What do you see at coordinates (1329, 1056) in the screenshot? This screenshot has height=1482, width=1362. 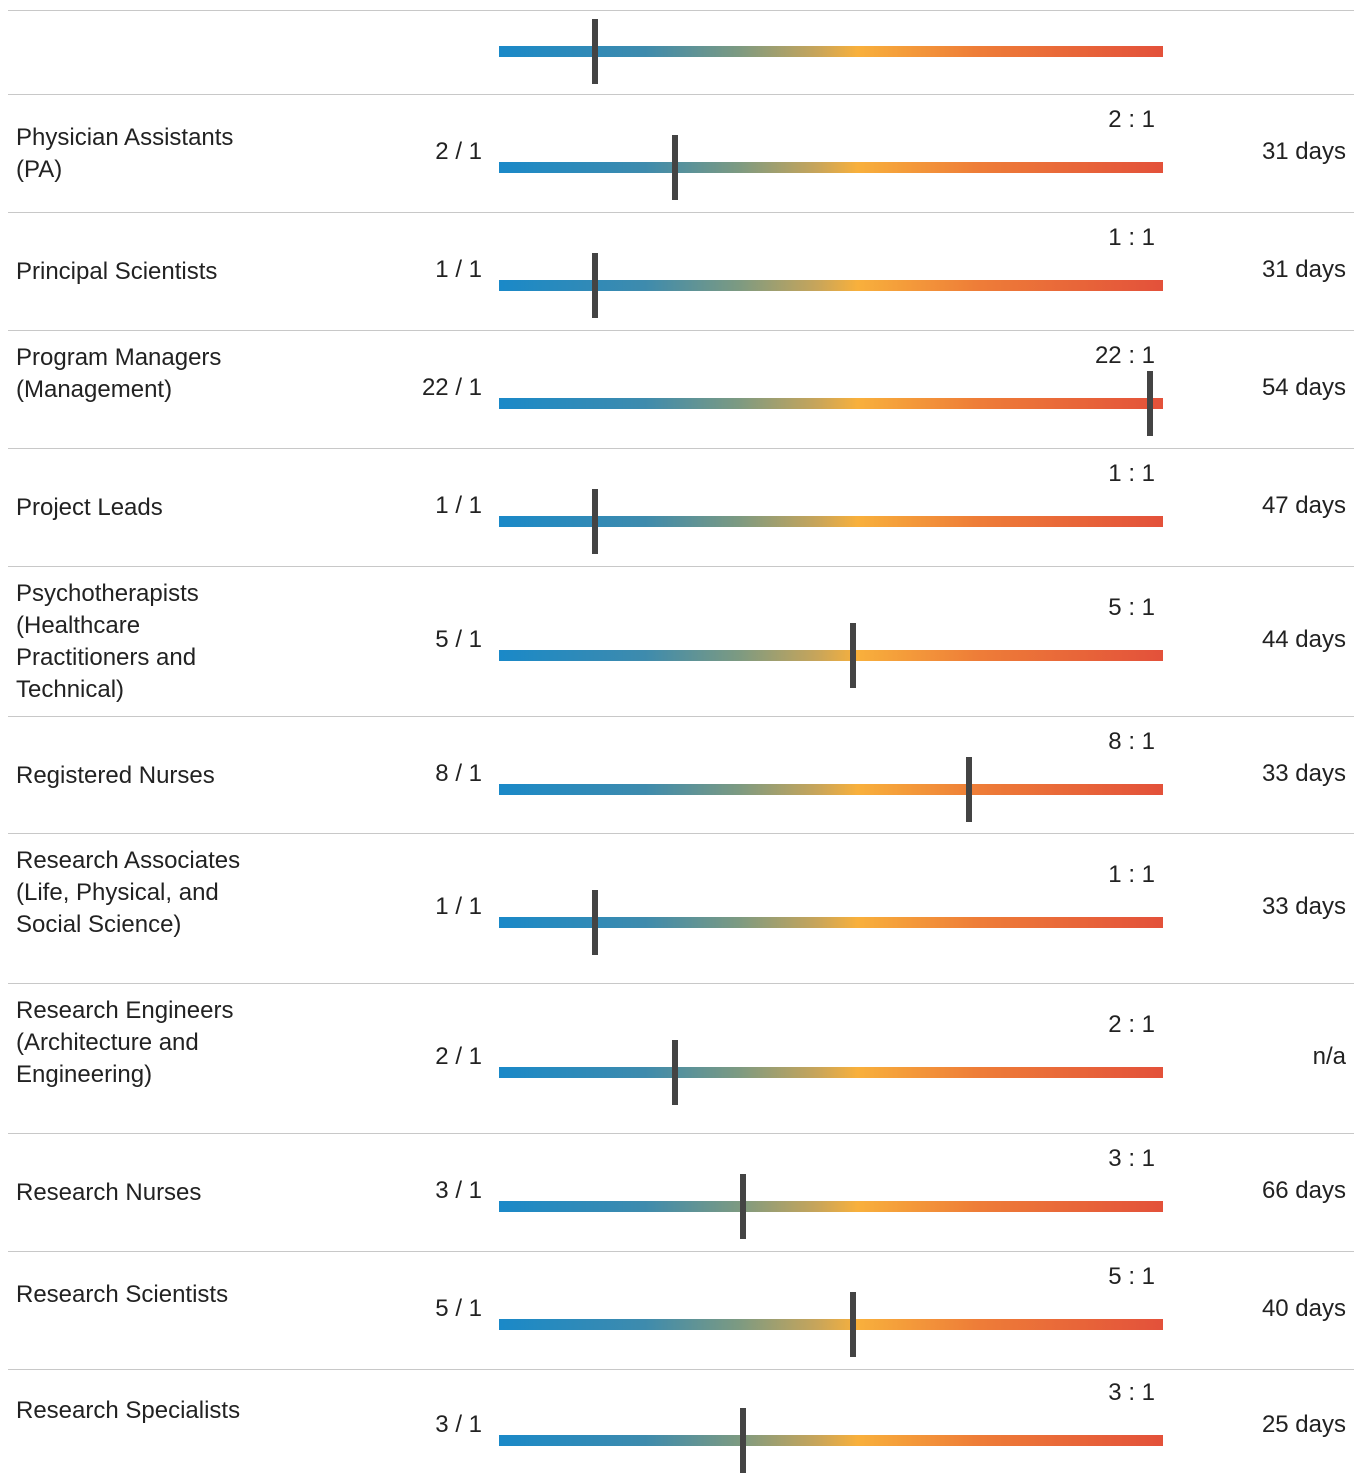 I see `time-to-fill: n/a` at bounding box center [1329, 1056].